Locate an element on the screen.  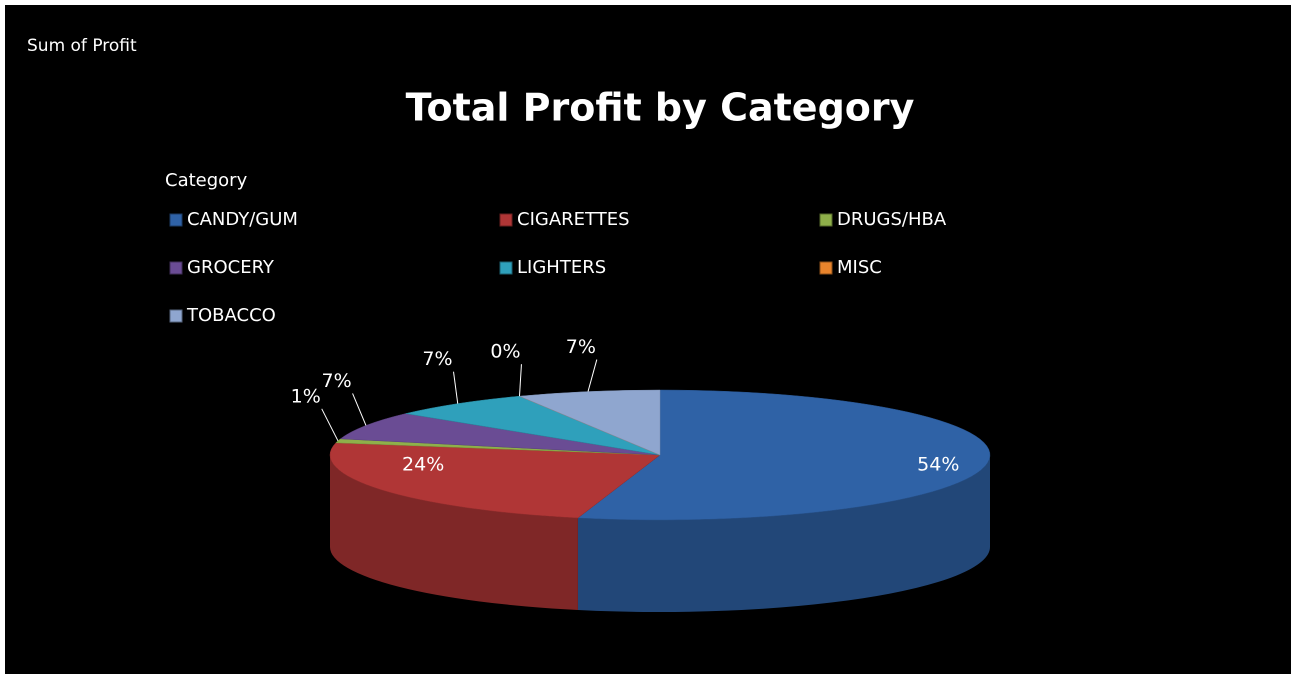
legend-label: CIGARETTES is located at coordinates (573, 219).